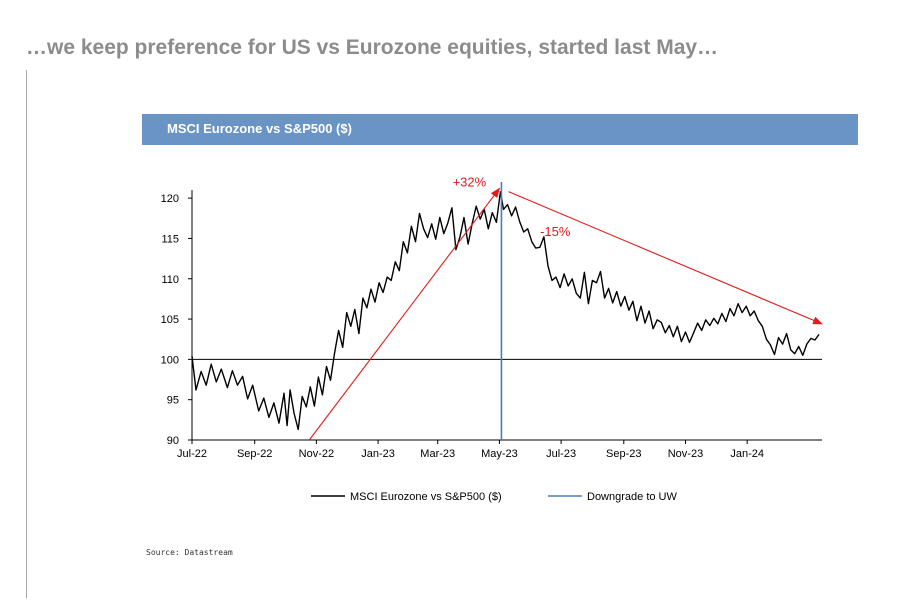  What do you see at coordinates (555, 231) in the screenshot?
I see `fall-label: -15%` at bounding box center [555, 231].